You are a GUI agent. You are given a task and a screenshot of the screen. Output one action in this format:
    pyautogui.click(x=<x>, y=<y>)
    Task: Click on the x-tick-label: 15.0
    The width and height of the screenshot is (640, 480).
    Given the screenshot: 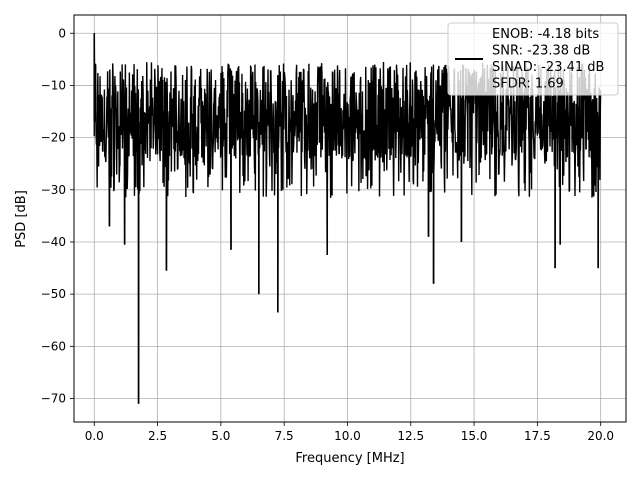 What is the action you would take?
    pyautogui.click(x=474, y=436)
    